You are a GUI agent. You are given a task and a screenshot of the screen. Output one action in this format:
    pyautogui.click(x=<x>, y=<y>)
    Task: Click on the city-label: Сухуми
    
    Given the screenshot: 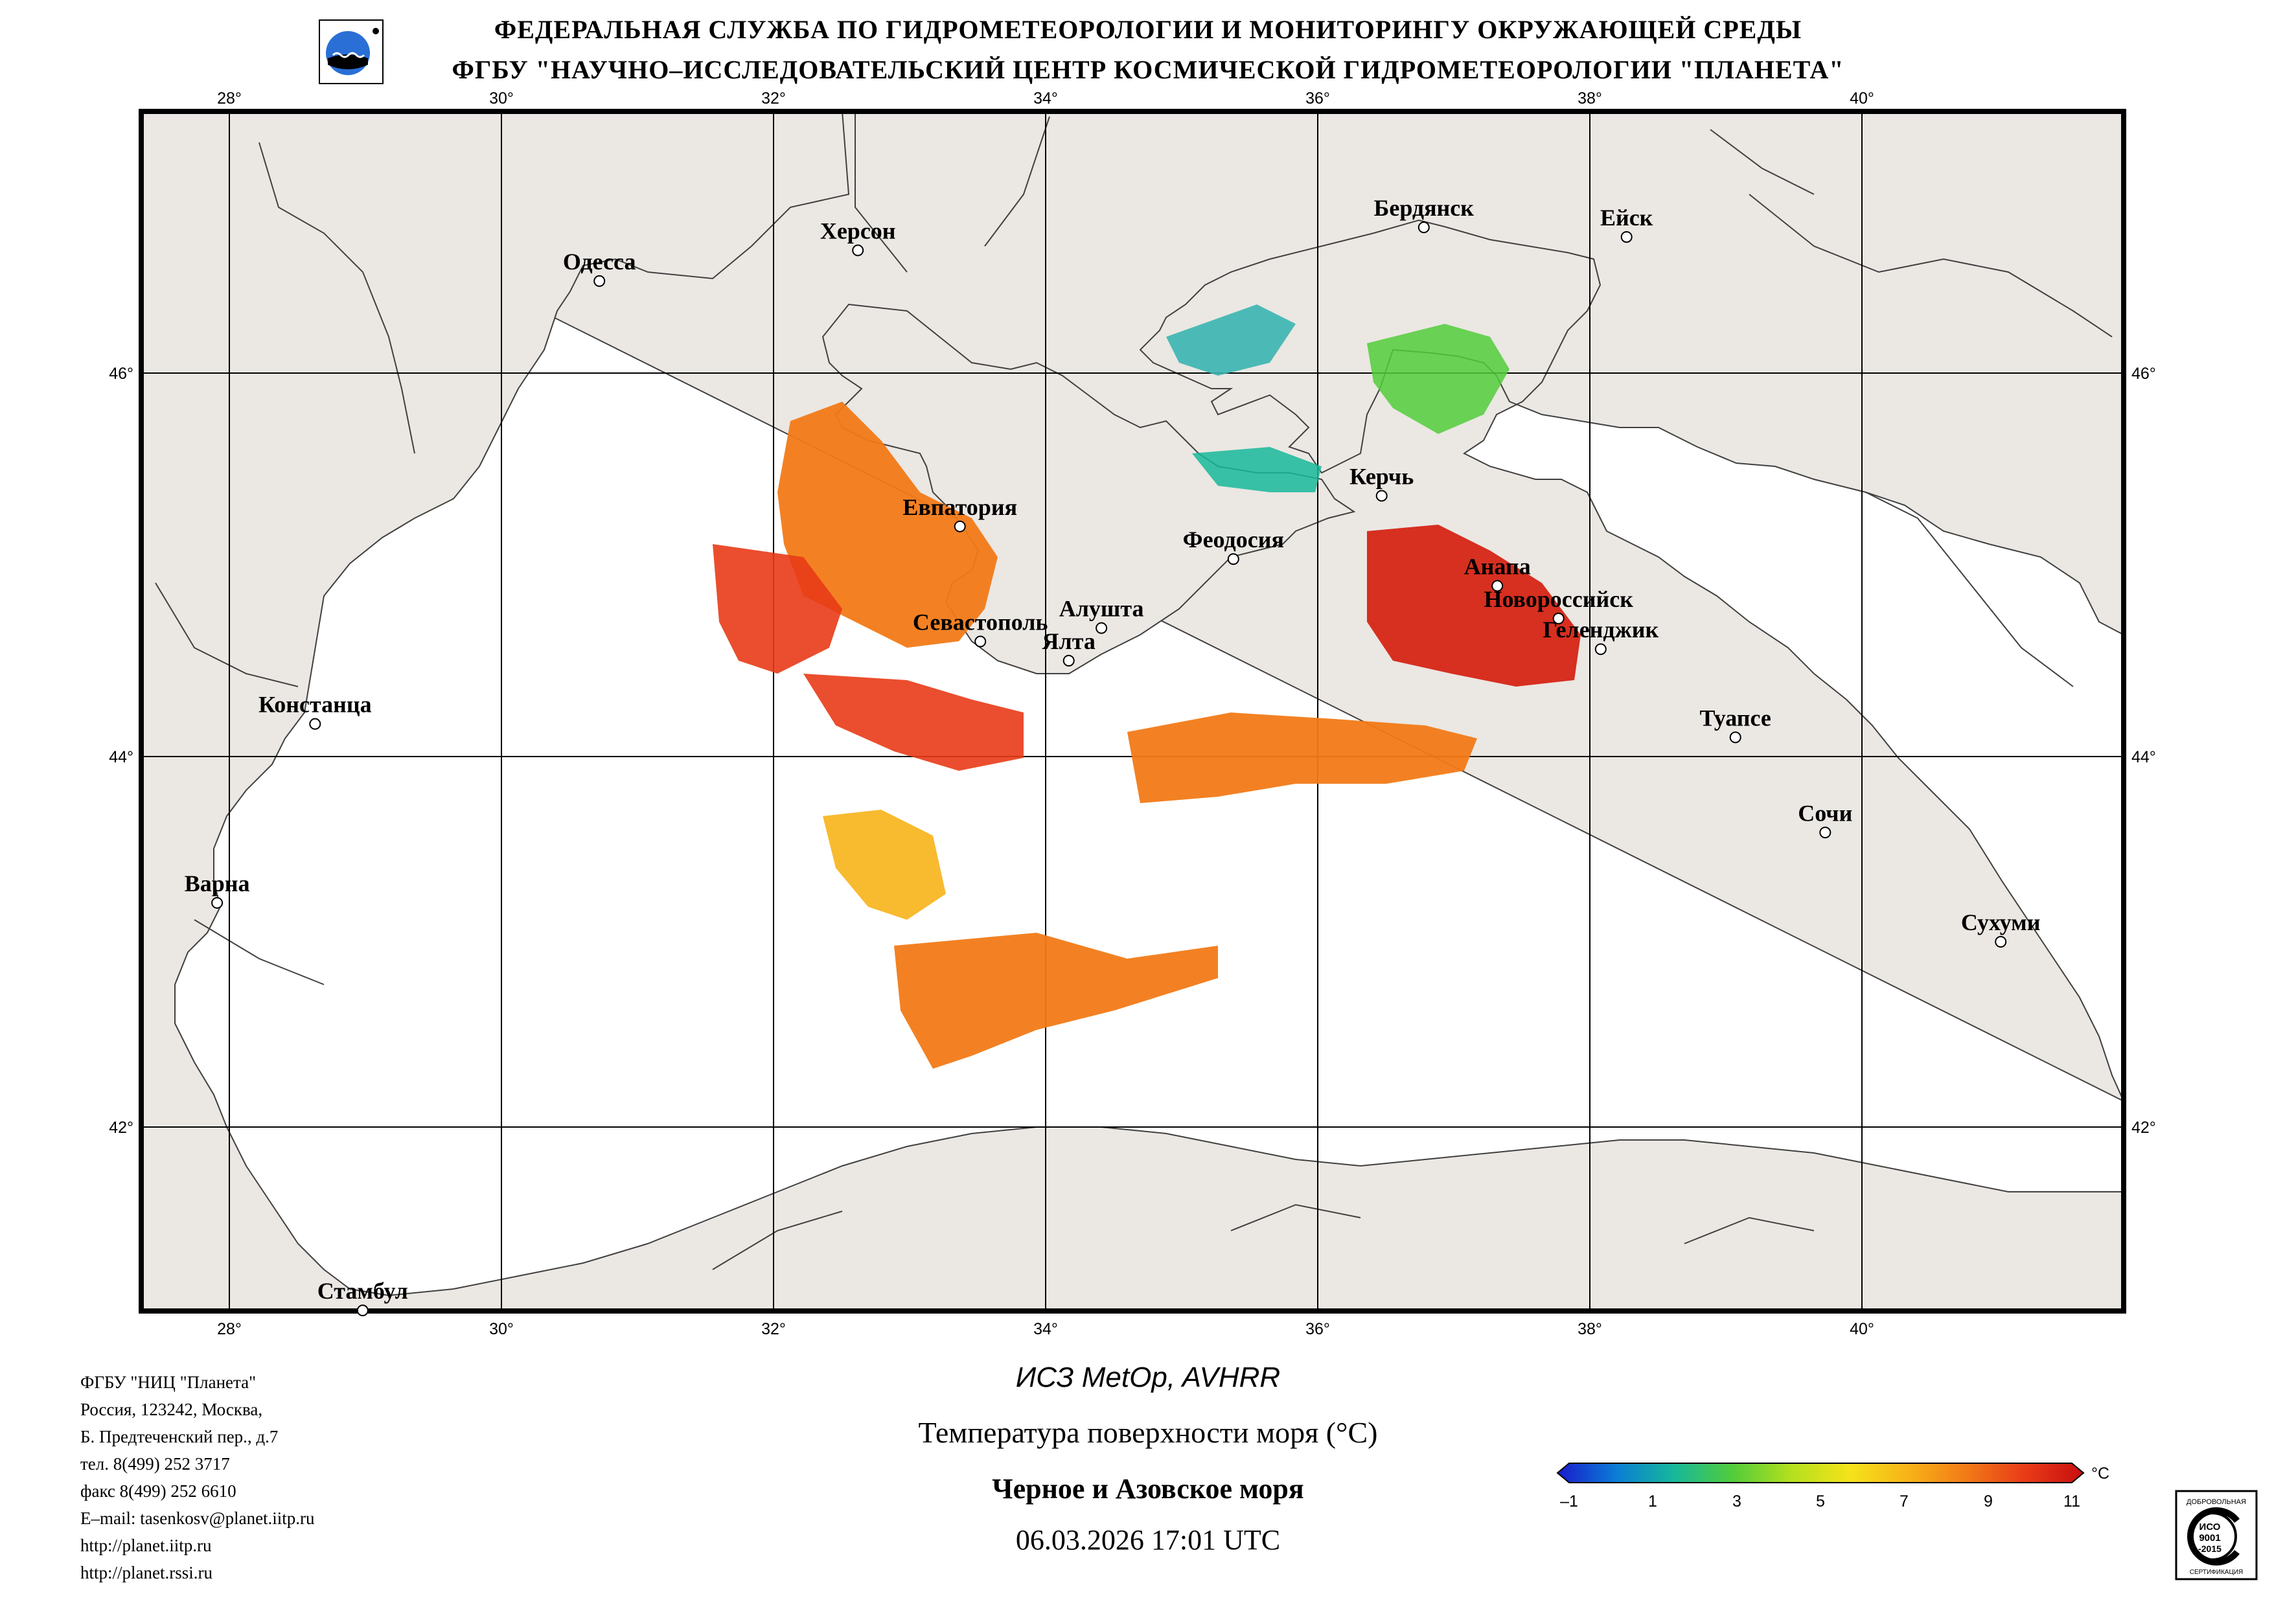 What is the action you would take?
    pyautogui.click(x=2001, y=922)
    